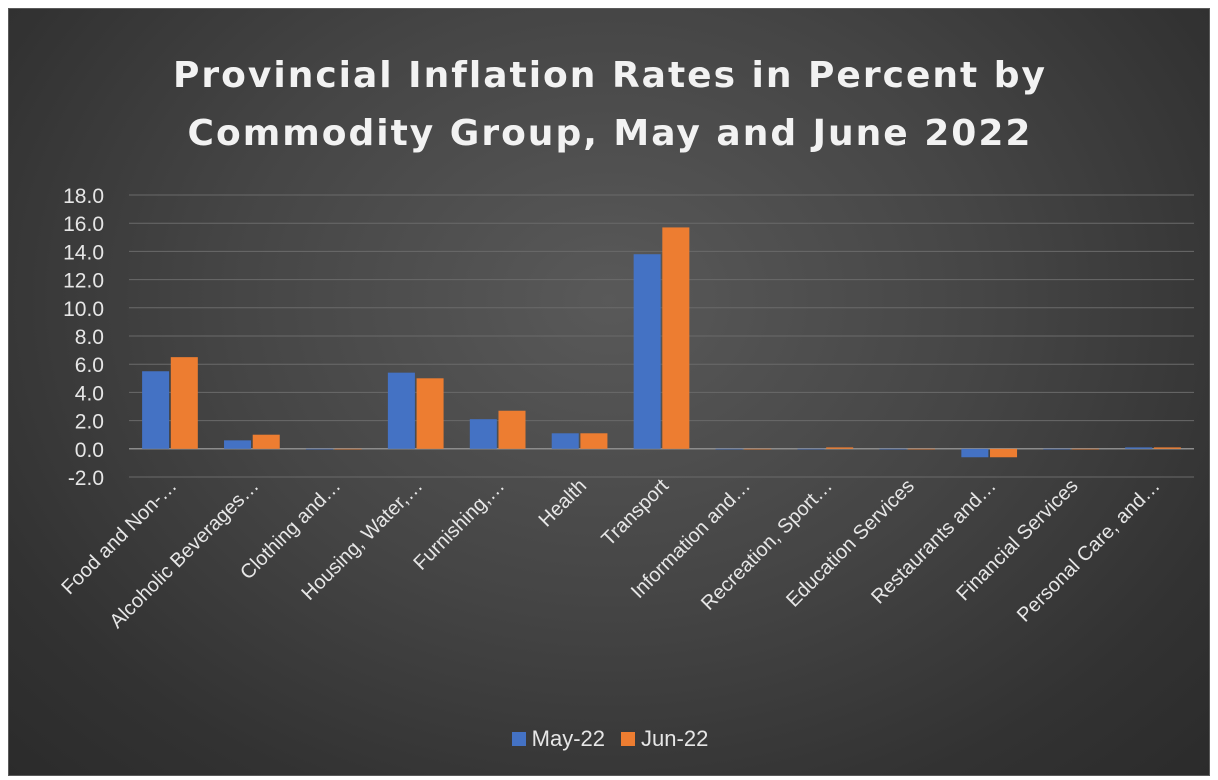  What do you see at coordinates (86, 478) in the screenshot?
I see `y-tick-label: -2.0` at bounding box center [86, 478].